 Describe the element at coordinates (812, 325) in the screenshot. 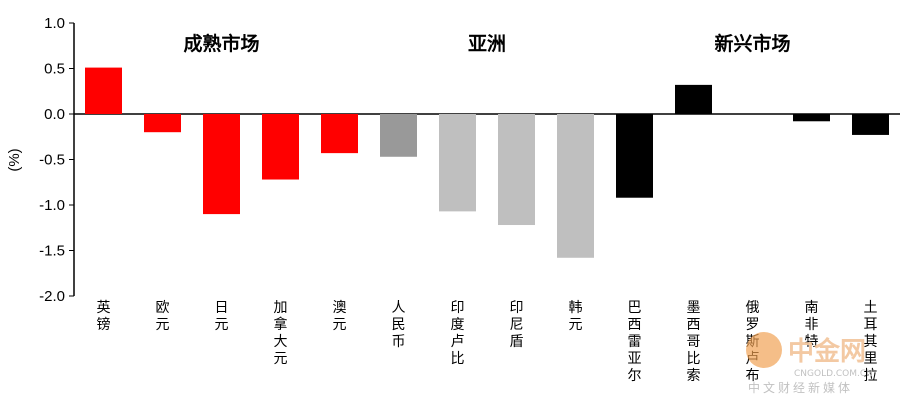

I see `category-label: 南非特` at that location.